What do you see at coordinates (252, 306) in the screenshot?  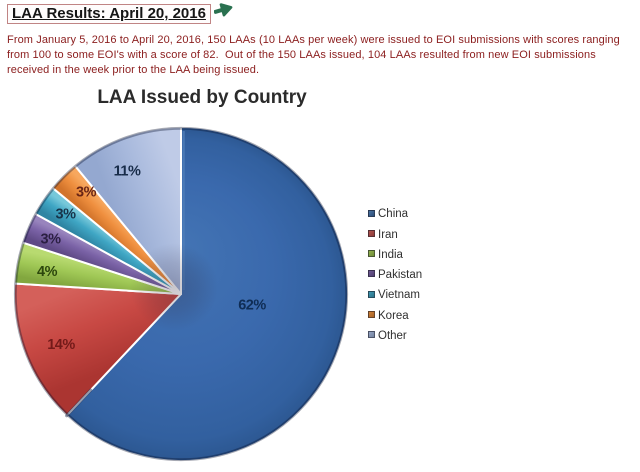 I see `svg-text: 62%` at bounding box center [252, 306].